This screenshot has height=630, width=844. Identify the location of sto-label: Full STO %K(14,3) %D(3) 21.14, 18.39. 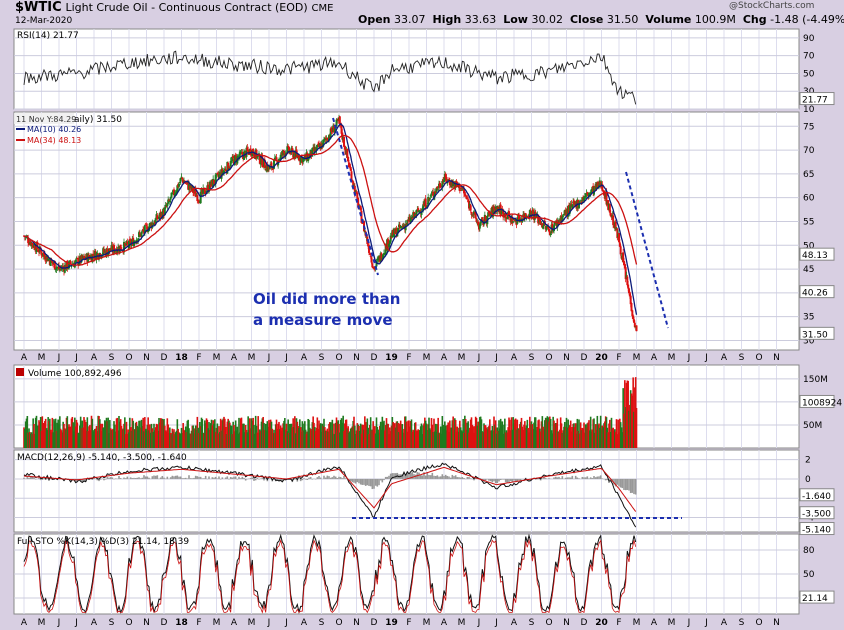
(103, 542).